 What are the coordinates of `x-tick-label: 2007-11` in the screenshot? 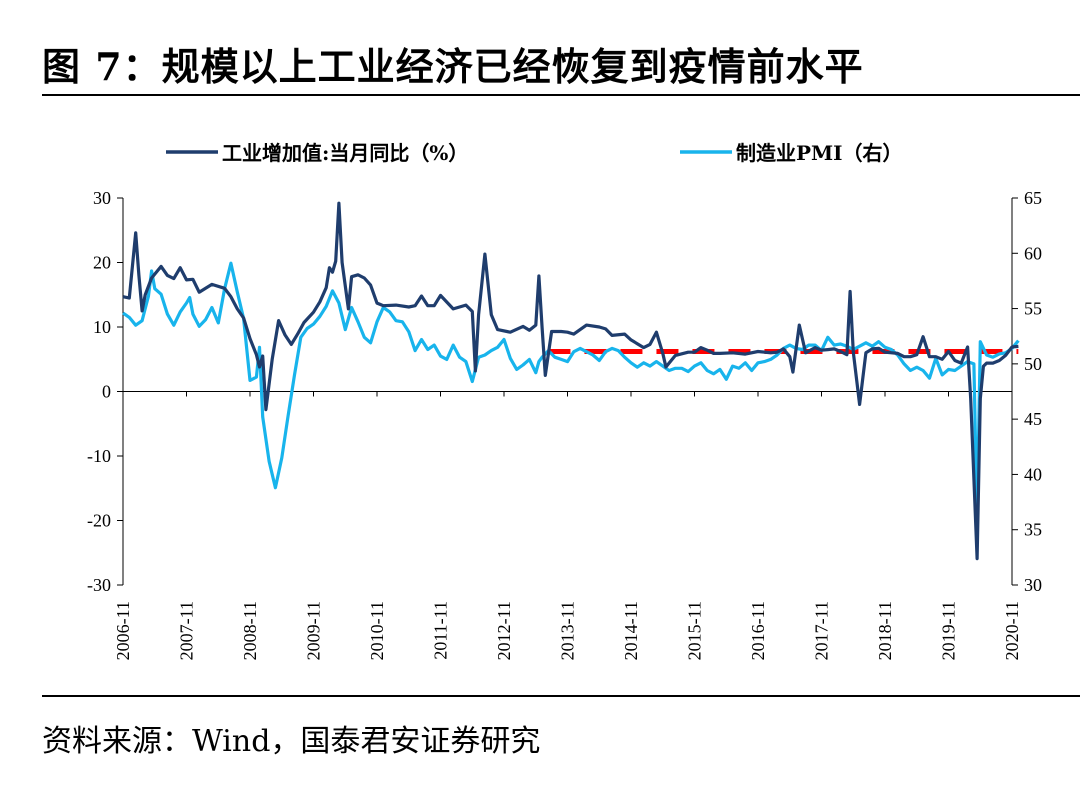 It's located at (187, 630).